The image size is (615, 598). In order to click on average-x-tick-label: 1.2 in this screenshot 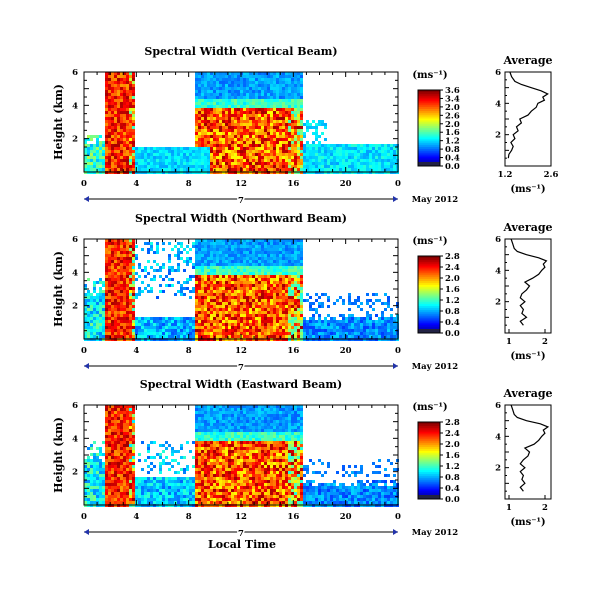, I will do `click(505, 175)`.